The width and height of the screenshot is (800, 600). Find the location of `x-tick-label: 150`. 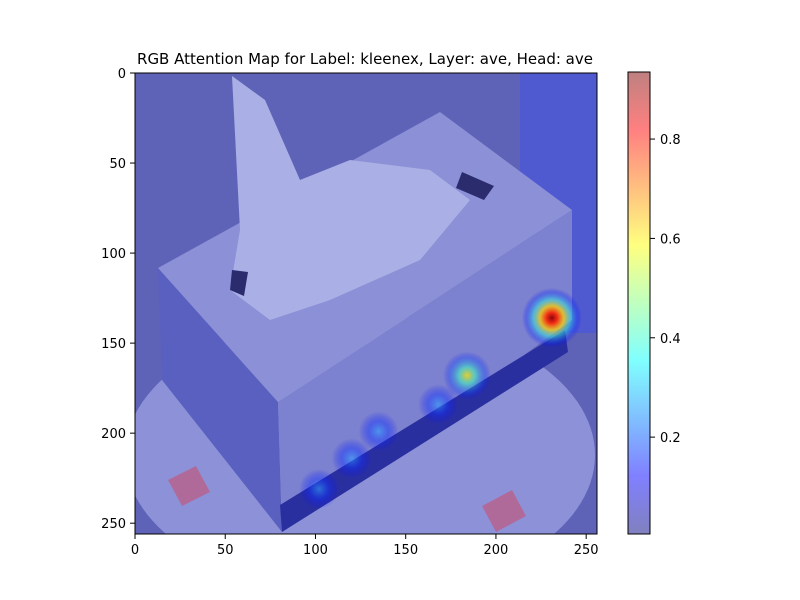

x-tick-label: 150 is located at coordinates (405, 550).